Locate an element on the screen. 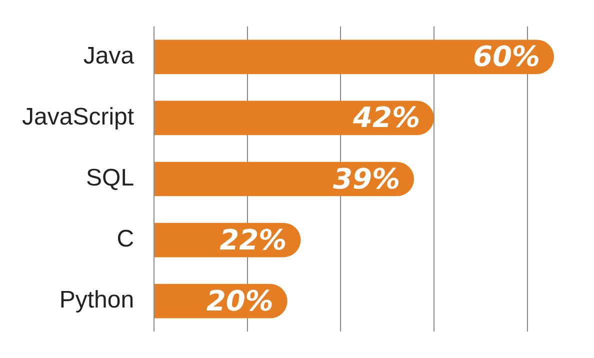  data-label: 42% is located at coordinates (386, 117).